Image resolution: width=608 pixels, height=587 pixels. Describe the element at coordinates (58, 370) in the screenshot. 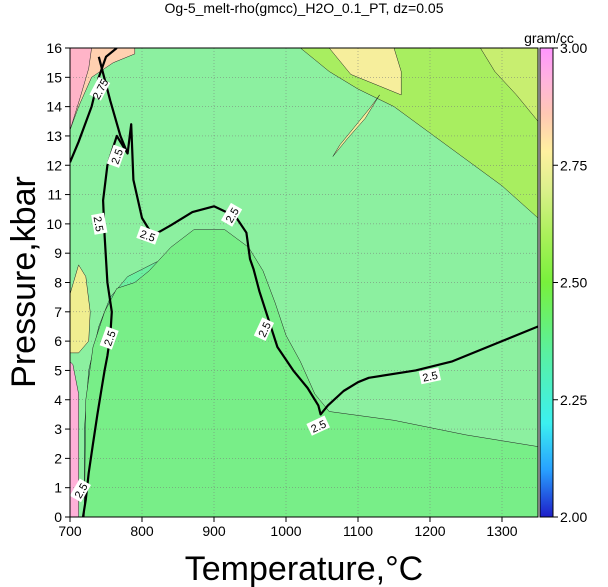

I see `y-tick-label: 5` at that location.